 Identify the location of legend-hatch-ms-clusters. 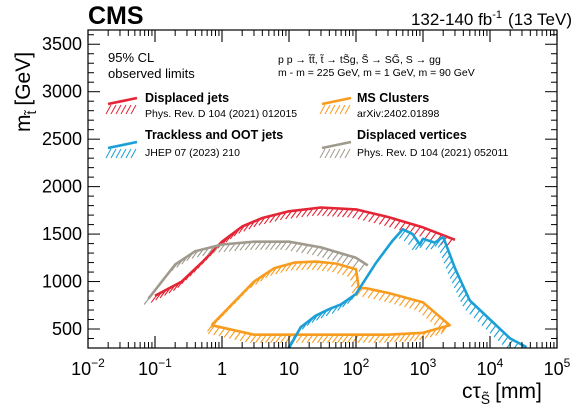
(335, 109).